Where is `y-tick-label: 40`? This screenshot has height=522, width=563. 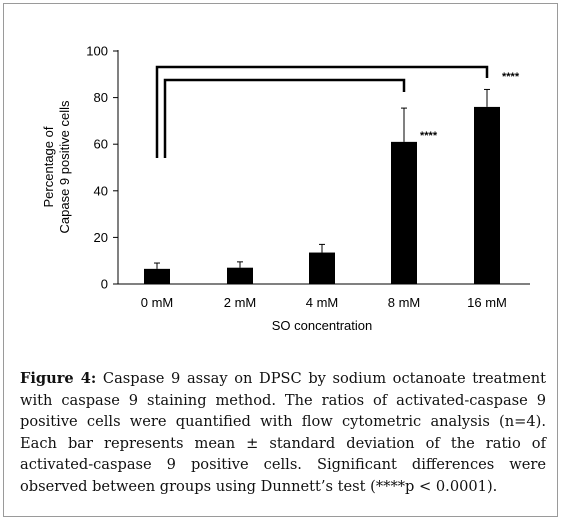
y-tick-label: 40 is located at coordinates (101, 190).